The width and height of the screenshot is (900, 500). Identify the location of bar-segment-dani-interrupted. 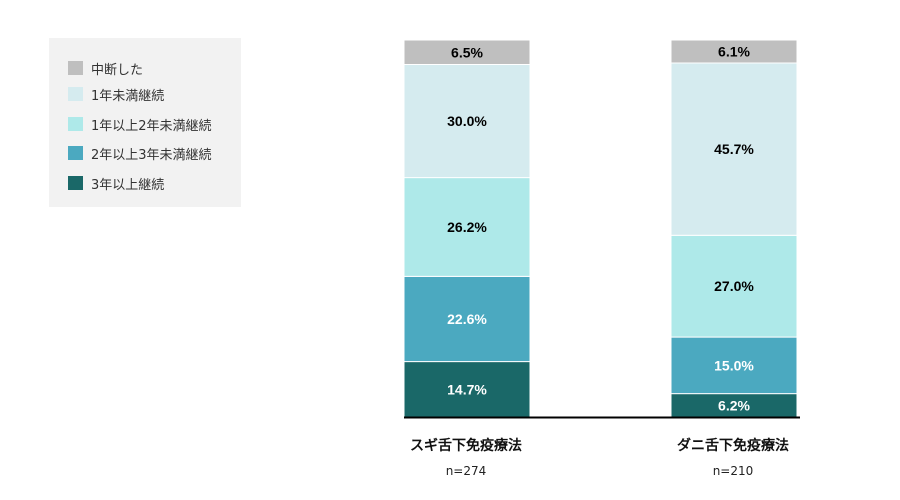
(734, 51).